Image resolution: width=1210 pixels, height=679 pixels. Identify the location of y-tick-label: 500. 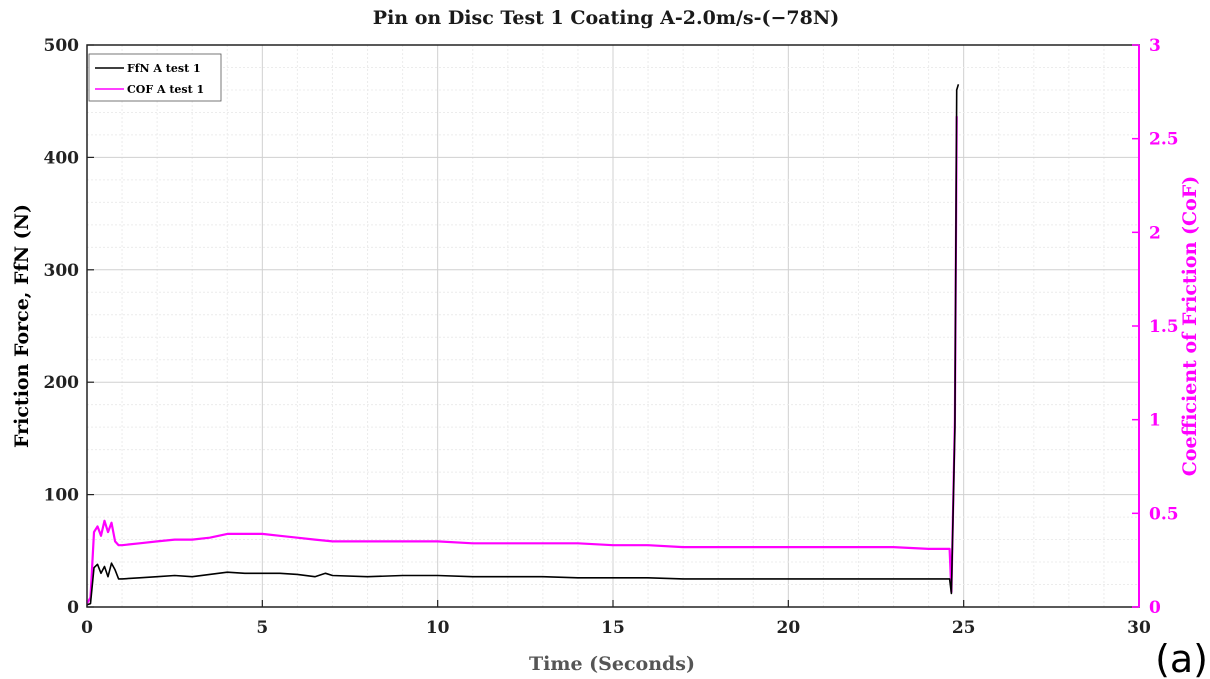
(62, 46).